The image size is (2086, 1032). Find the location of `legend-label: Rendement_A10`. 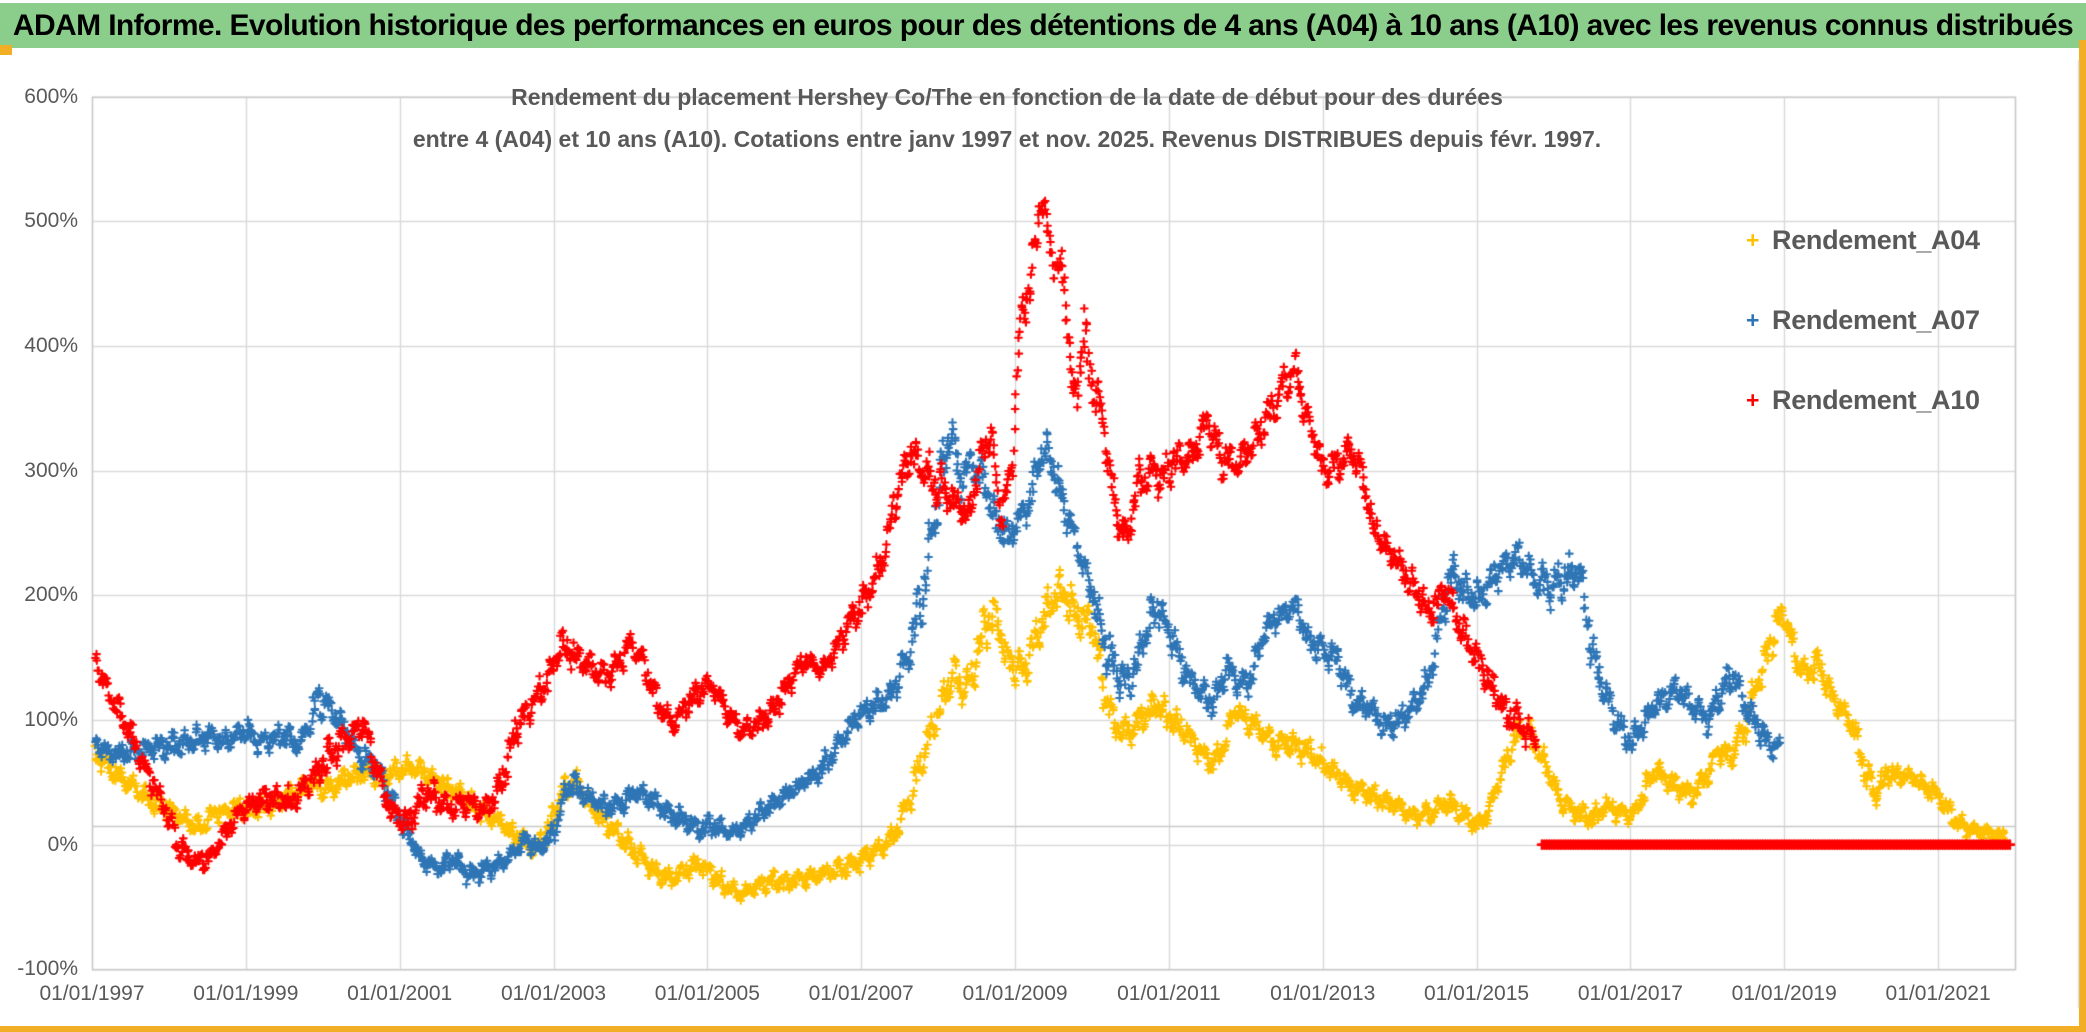

legend-label: Rendement_A10 is located at coordinates (1876, 399).